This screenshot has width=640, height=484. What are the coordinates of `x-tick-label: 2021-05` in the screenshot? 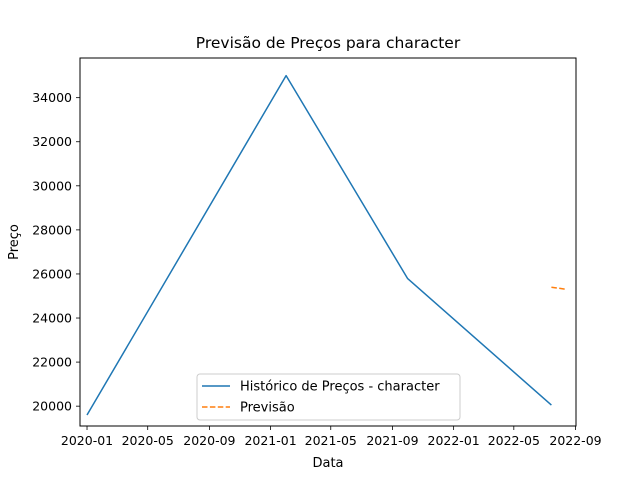 It's located at (331, 440).